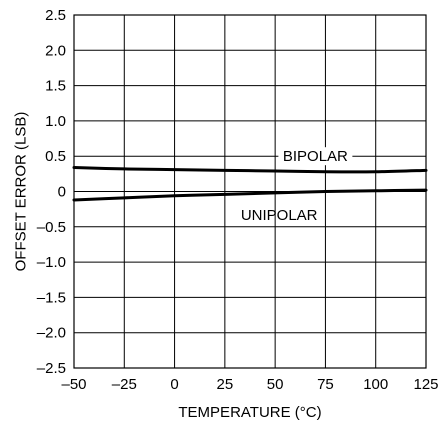  What do you see at coordinates (174, 384) in the screenshot?
I see `x-tick-label: 0` at bounding box center [174, 384].